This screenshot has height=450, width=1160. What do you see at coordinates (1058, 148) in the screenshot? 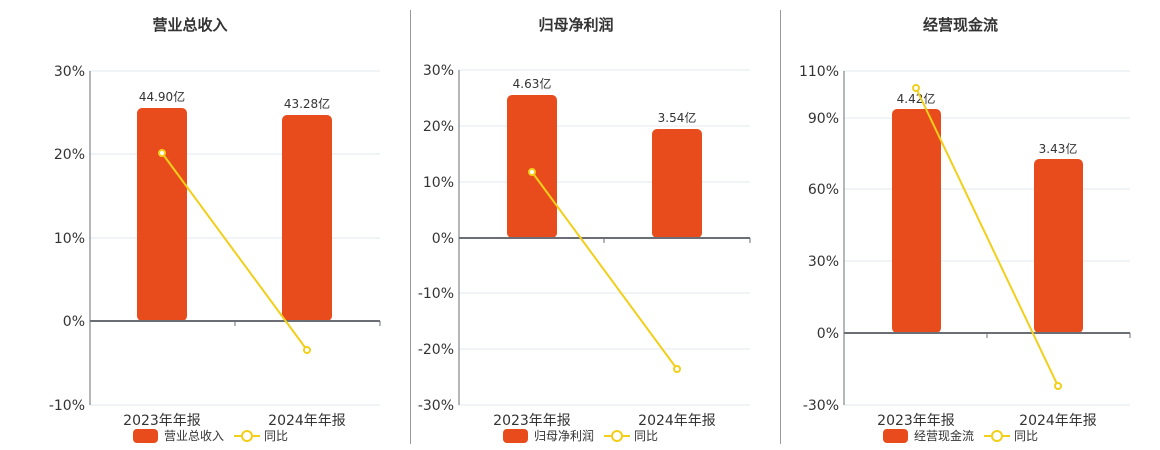
I see `bar-label: 3.43亿` at bounding box center [1058, 148].